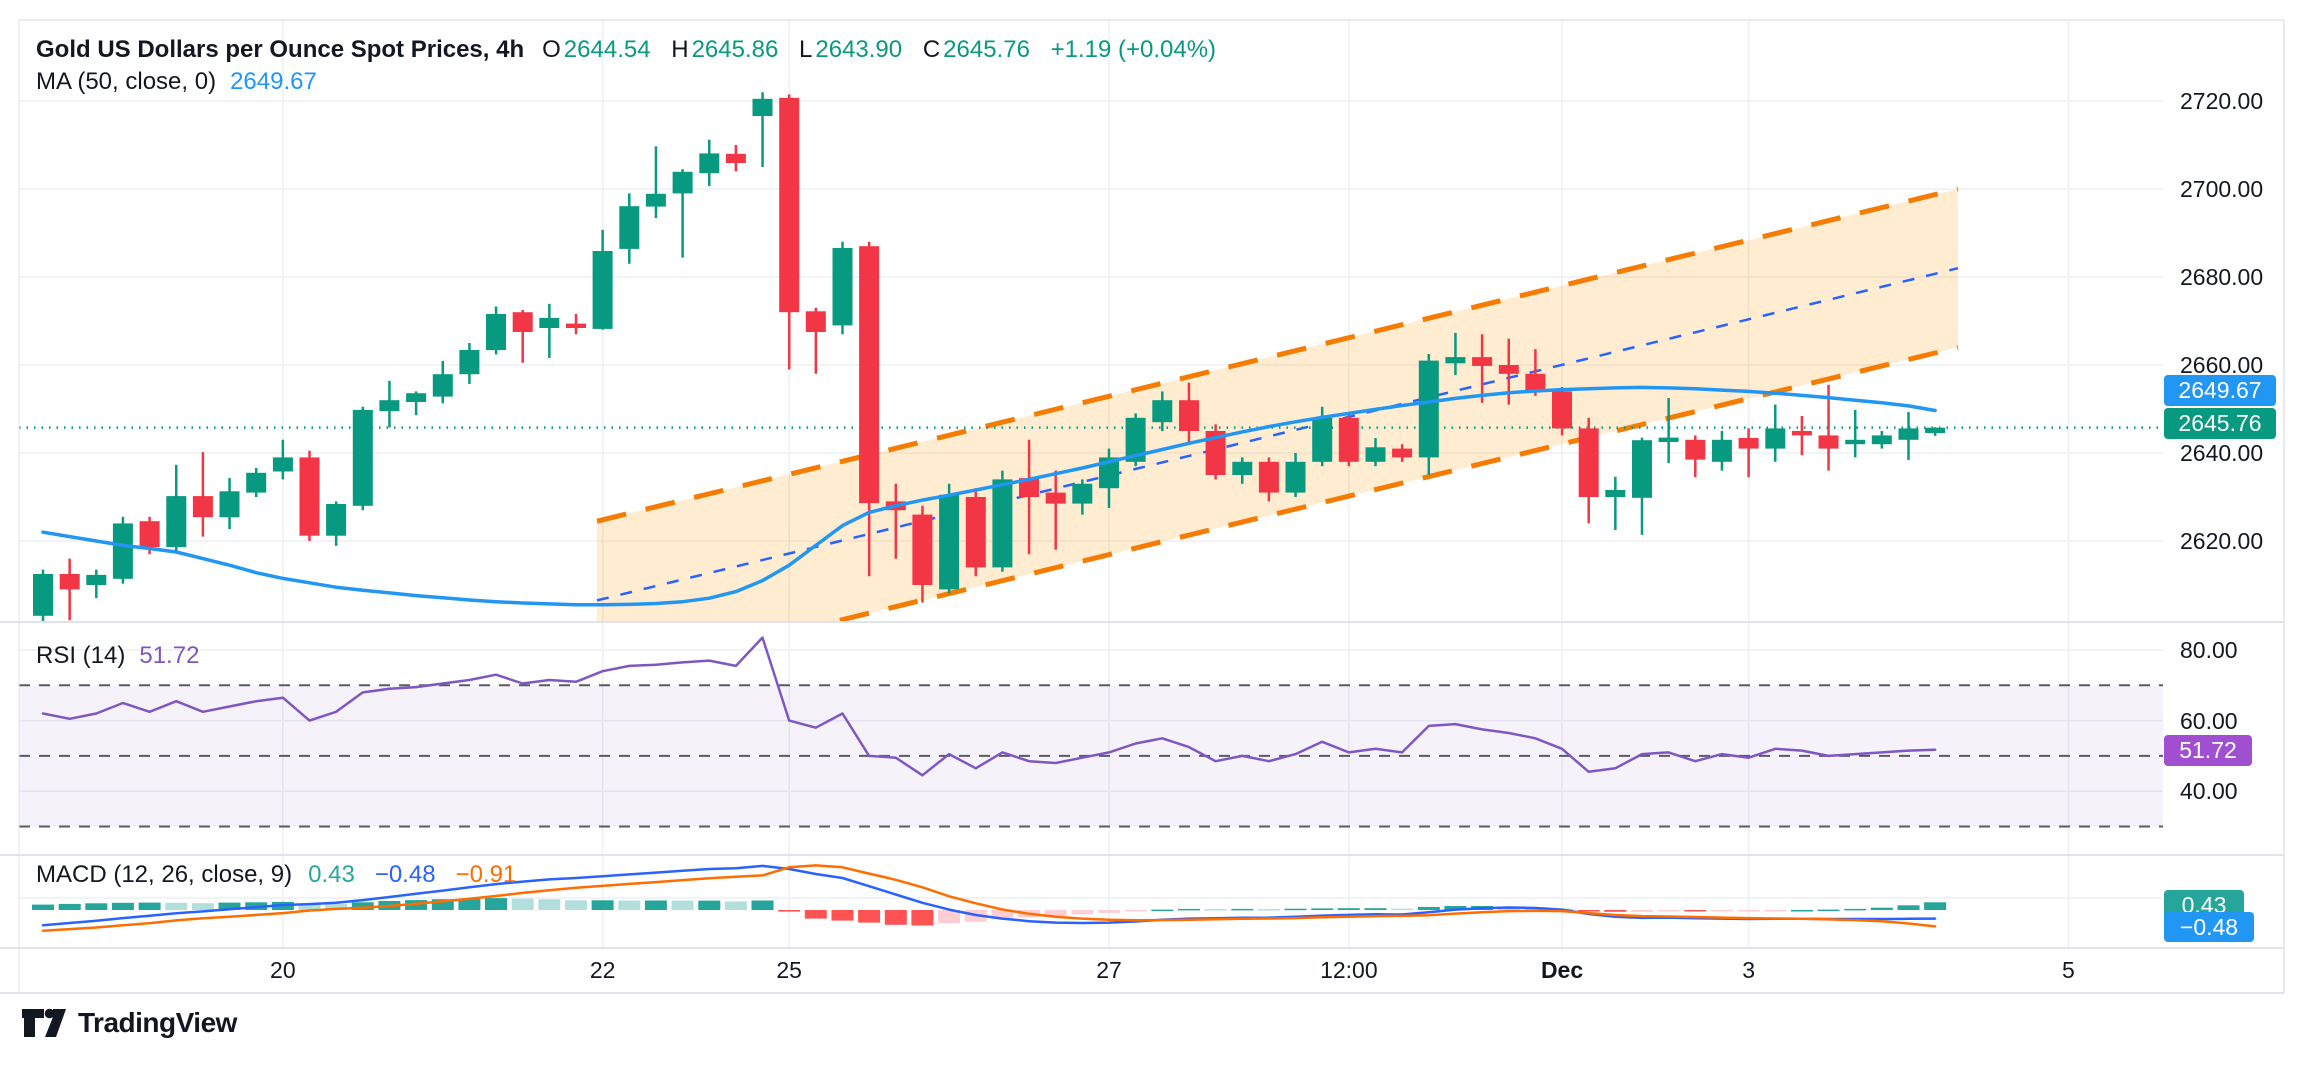  What do you see at coordinates (1562, 970) in the screenshot?
I see `time-tick: Dec` at bounding box center [1562, 970].